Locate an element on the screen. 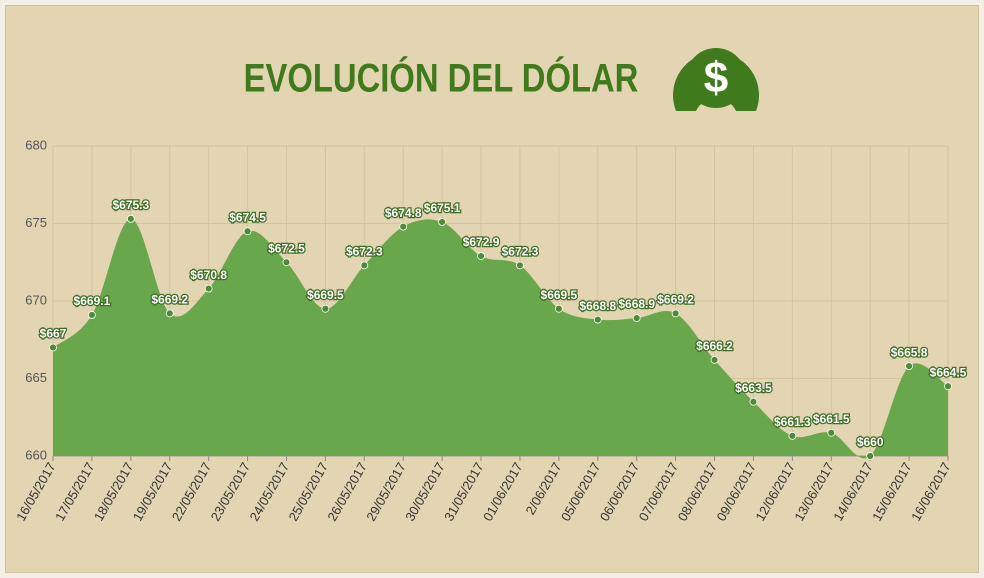  x-tick-label: 15/06/2017 is located at coordinates (892, 492).